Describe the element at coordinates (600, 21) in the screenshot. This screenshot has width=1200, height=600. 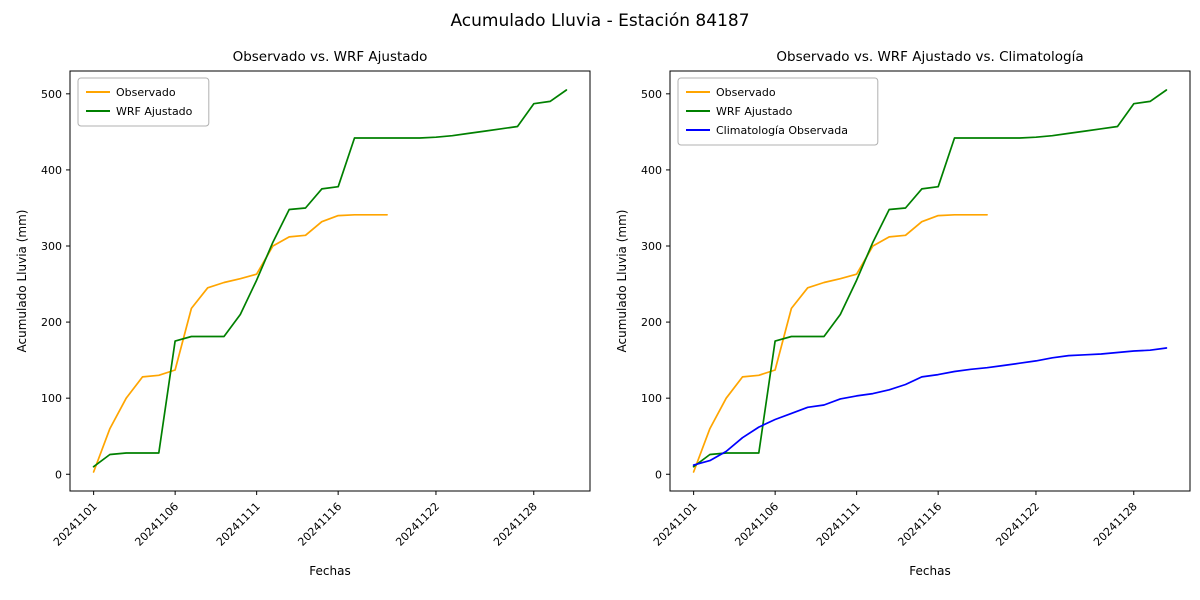
I see `figure-suptitle: Acumulado Lluvia - Estación 84187` at that location.